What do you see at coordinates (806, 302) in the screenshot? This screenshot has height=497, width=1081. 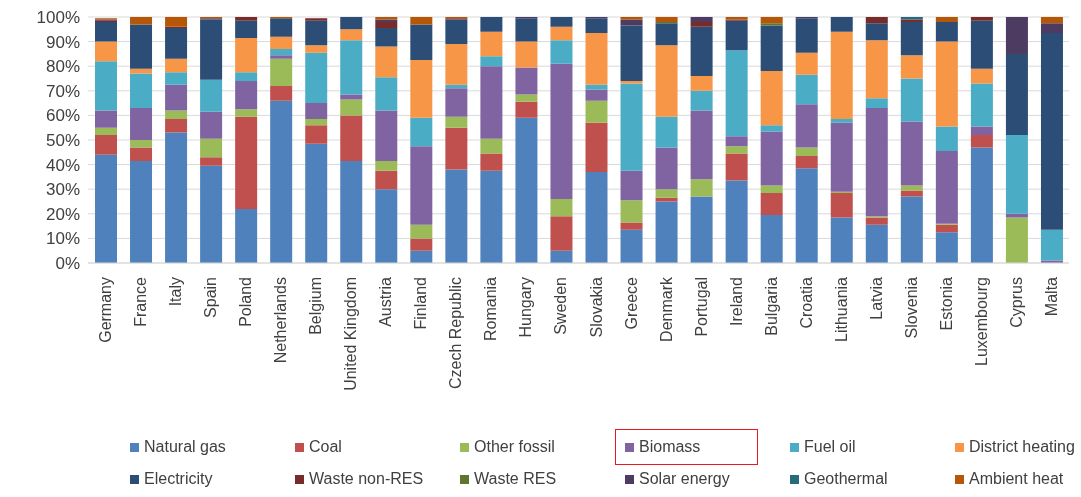 I see `x-tick-label: Croatia` at bounding box center [806, 302].